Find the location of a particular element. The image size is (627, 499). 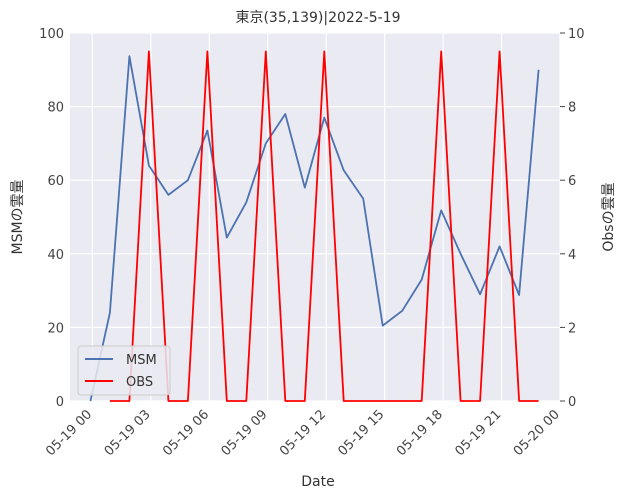

x-tick-label: 05-19 06 is located at coordinates (186, 433).